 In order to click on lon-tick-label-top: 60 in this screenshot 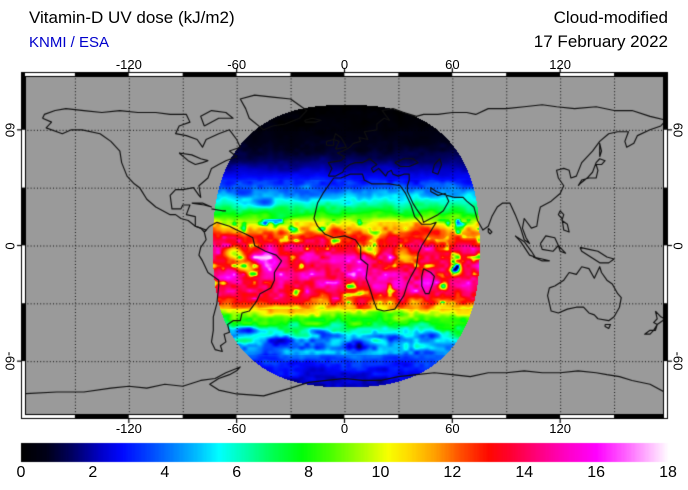, I will do `click(452, 64)`.